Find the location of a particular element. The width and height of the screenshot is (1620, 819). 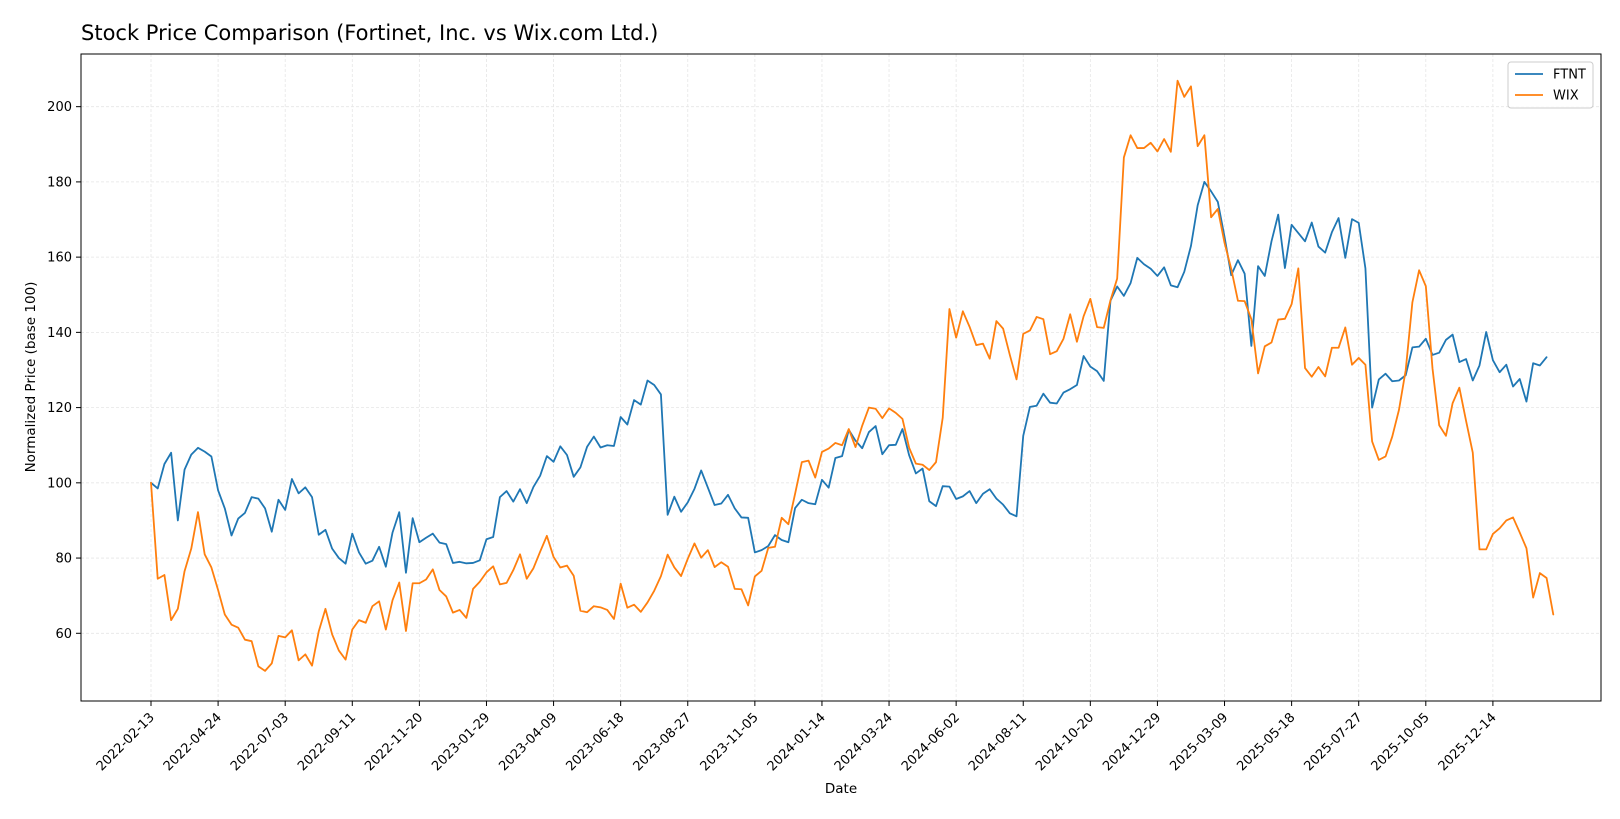

x-tick-label: 2025-03-09 is located at coordinates (1199, 742).